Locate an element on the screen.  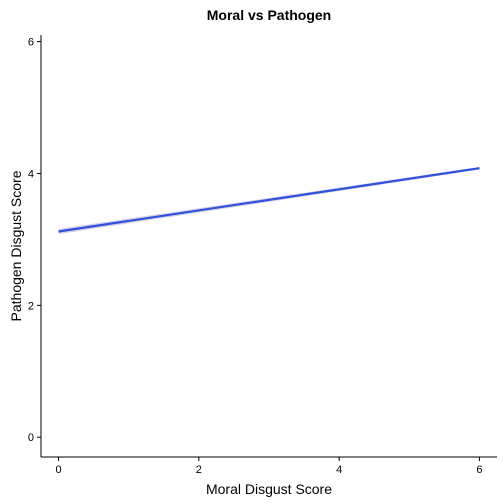
plot-area is located at coordinates (269, 200).